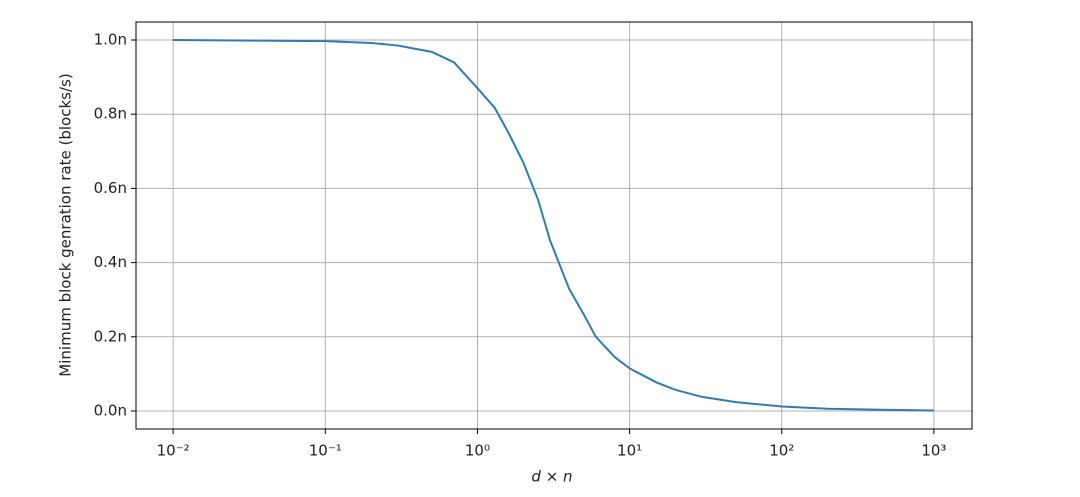 Image resolution: width=1080 pixels, height=497 pixels. Describe the element at coordinates (629, 451) in the screenshot. I see `x-tick-label: 10¹` at that location.